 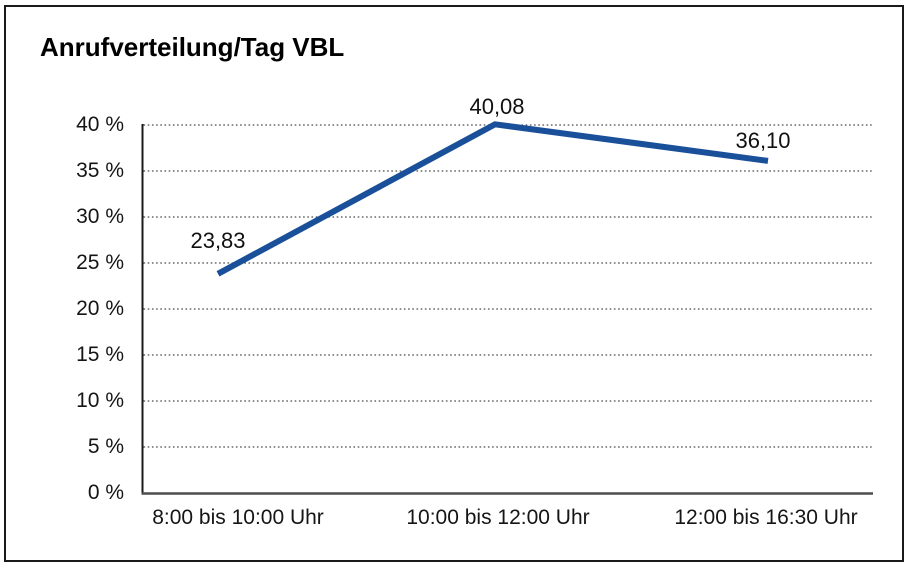 What do you see at coordinates (498, 517) in the screenshot?
I see `x-tick-label: 10:00 bis 12:00 Uhr` at bounding box center [498, 517].